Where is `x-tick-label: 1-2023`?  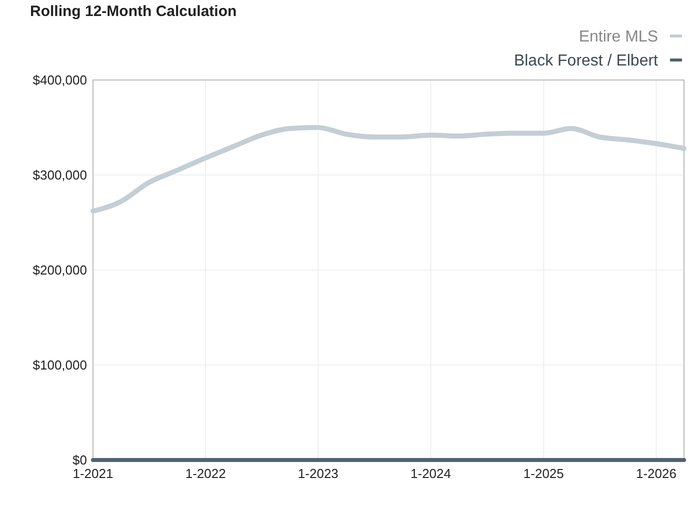 x-tick-label: 1-2023 is located at coordinates (318, 473).